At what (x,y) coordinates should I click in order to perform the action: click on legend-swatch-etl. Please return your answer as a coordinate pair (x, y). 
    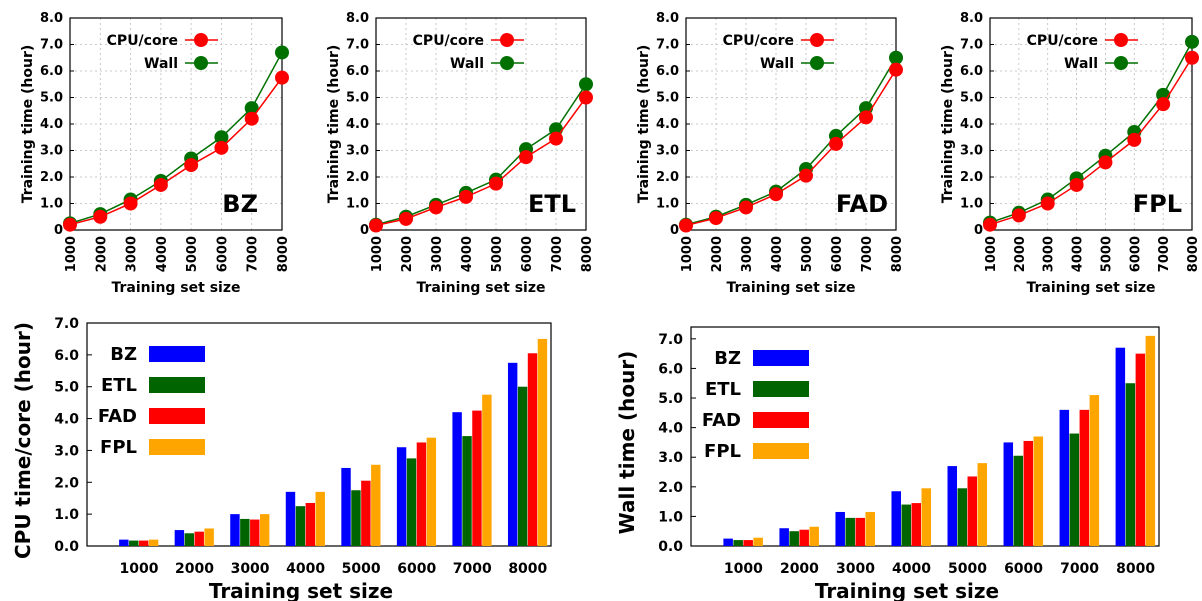
    Looking at the image, I should click on (781, 389).